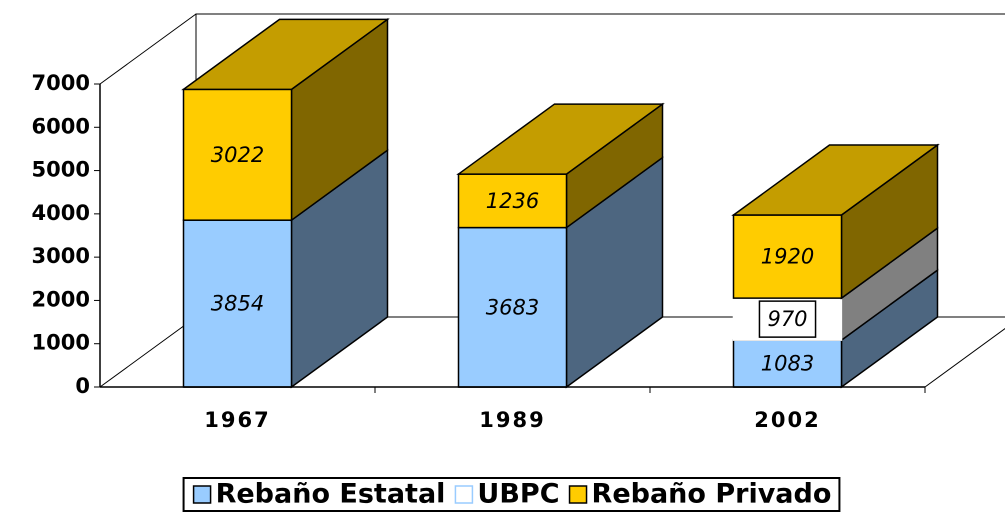 The image size is (1005, 512). I want to click on data-label: 1083, so click(787, 364).